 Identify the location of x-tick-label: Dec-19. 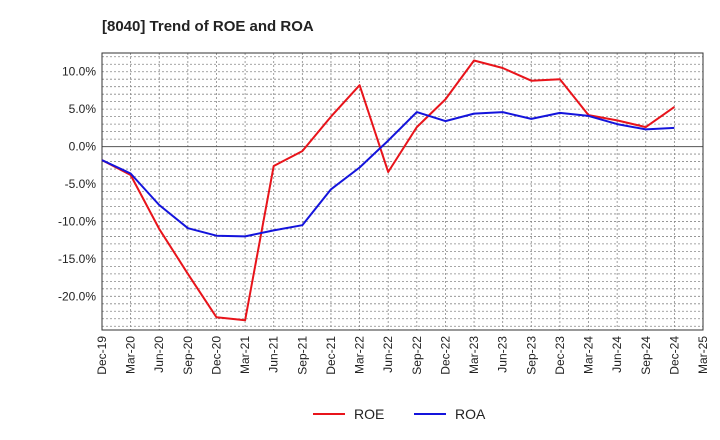
(102, 355).